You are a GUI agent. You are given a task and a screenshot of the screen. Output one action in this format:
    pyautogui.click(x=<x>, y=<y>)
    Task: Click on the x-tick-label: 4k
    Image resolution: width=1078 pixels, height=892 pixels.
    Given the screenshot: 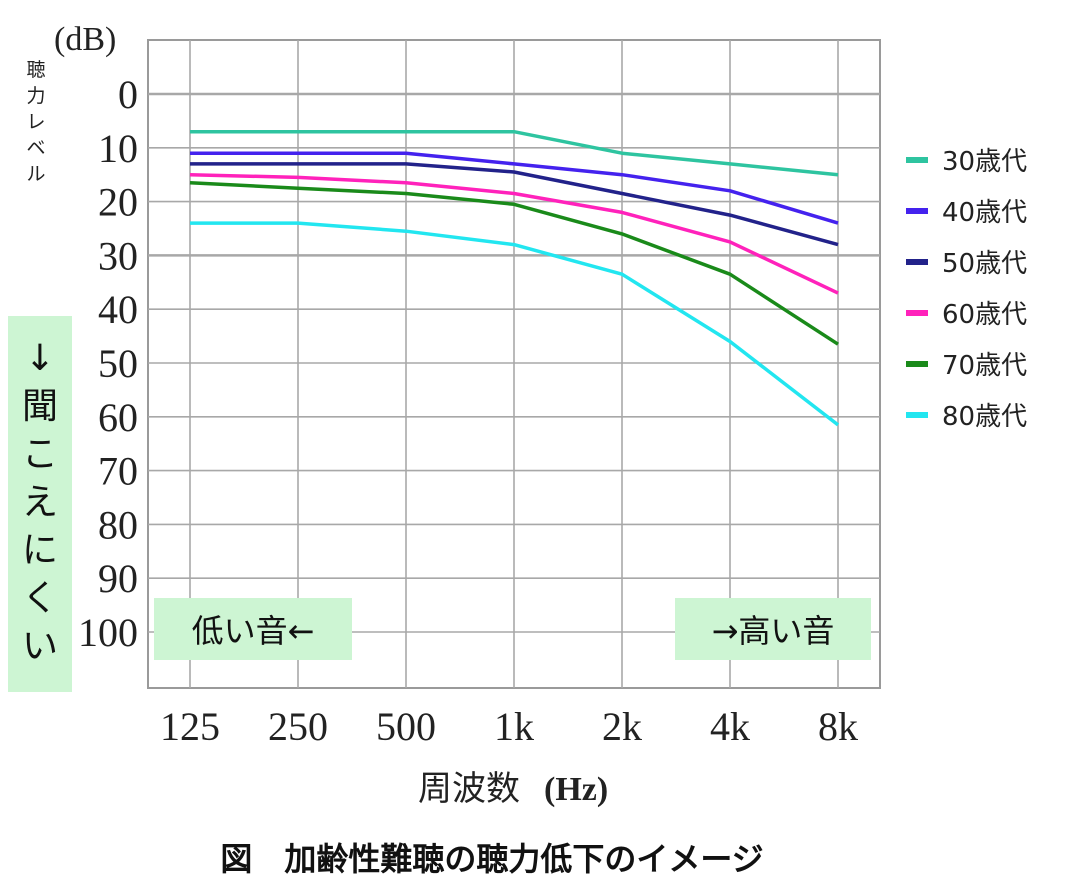 What is the action you would take?
    pyautogui.click(x=730, y=726)
    